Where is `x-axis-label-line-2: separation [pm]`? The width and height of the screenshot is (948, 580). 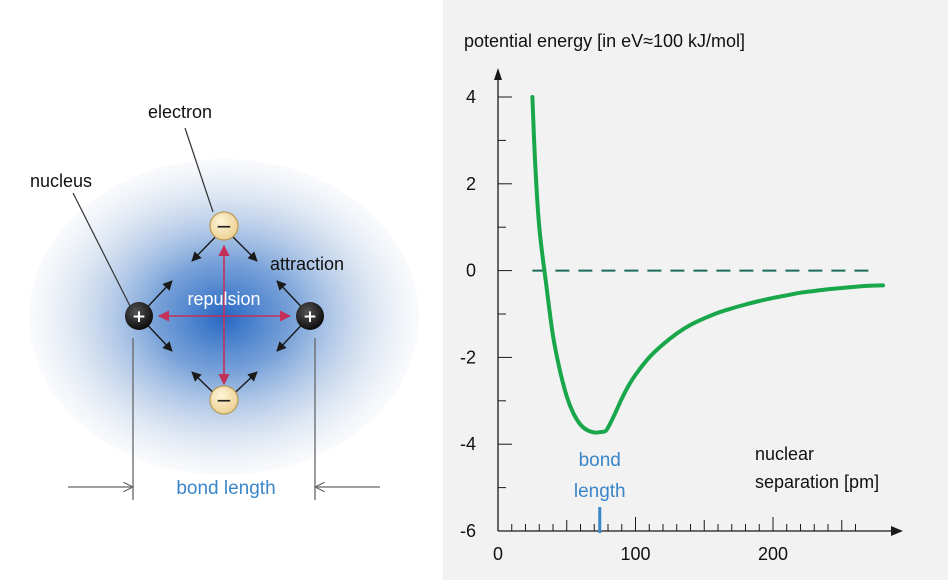 x-axis-label-line-2: separation [pm] is located at coordinates (817, 482).